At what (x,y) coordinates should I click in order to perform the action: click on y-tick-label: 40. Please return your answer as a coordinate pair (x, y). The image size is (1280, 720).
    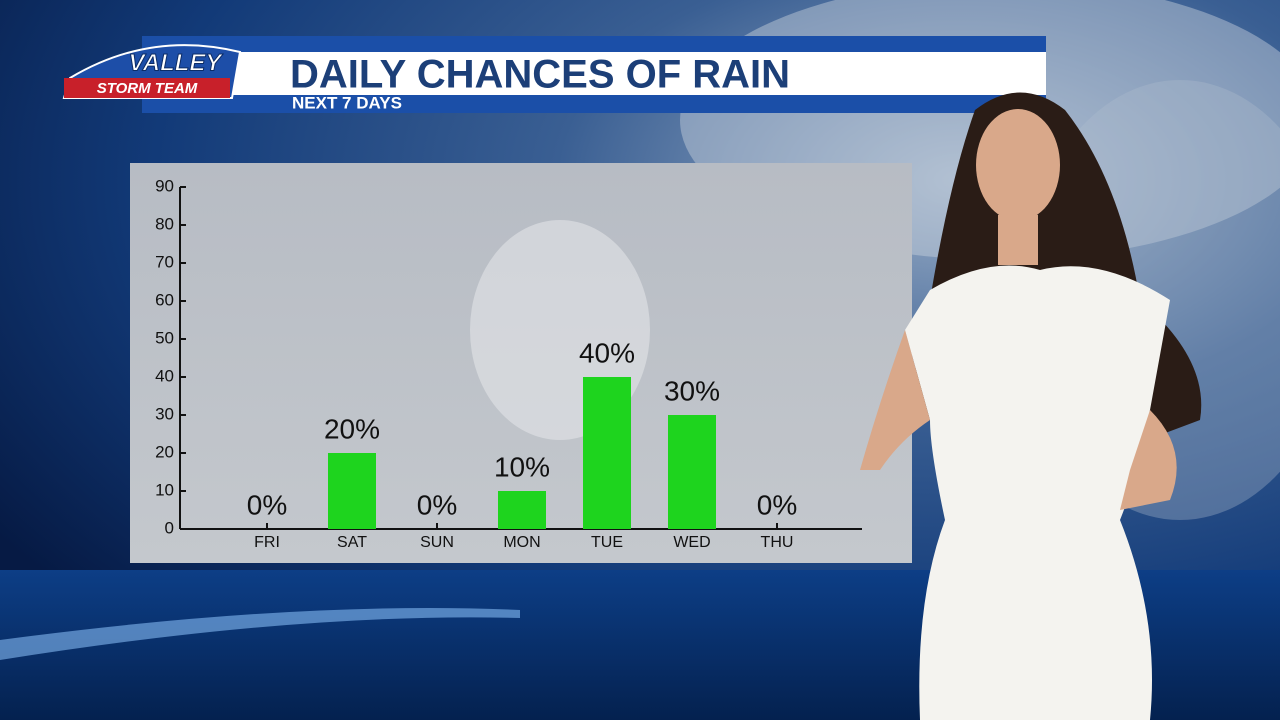
    Looking at the image, I should click on (164, 375).